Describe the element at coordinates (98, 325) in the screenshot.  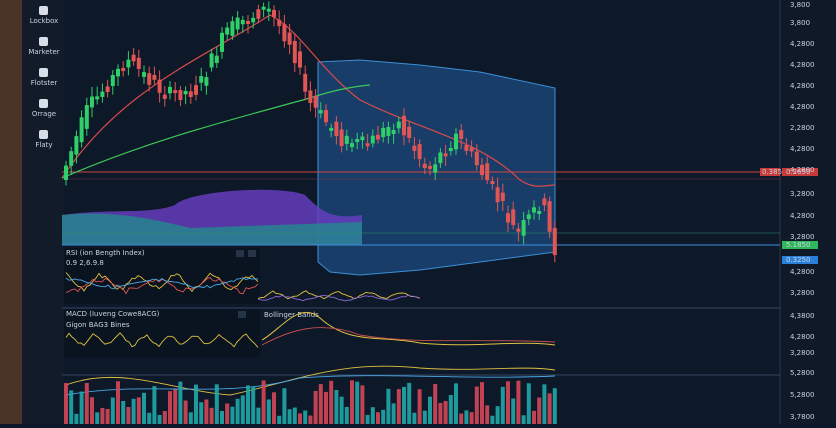
I see `macd-subtitle: Gigon BAG3 Bines` at that location.